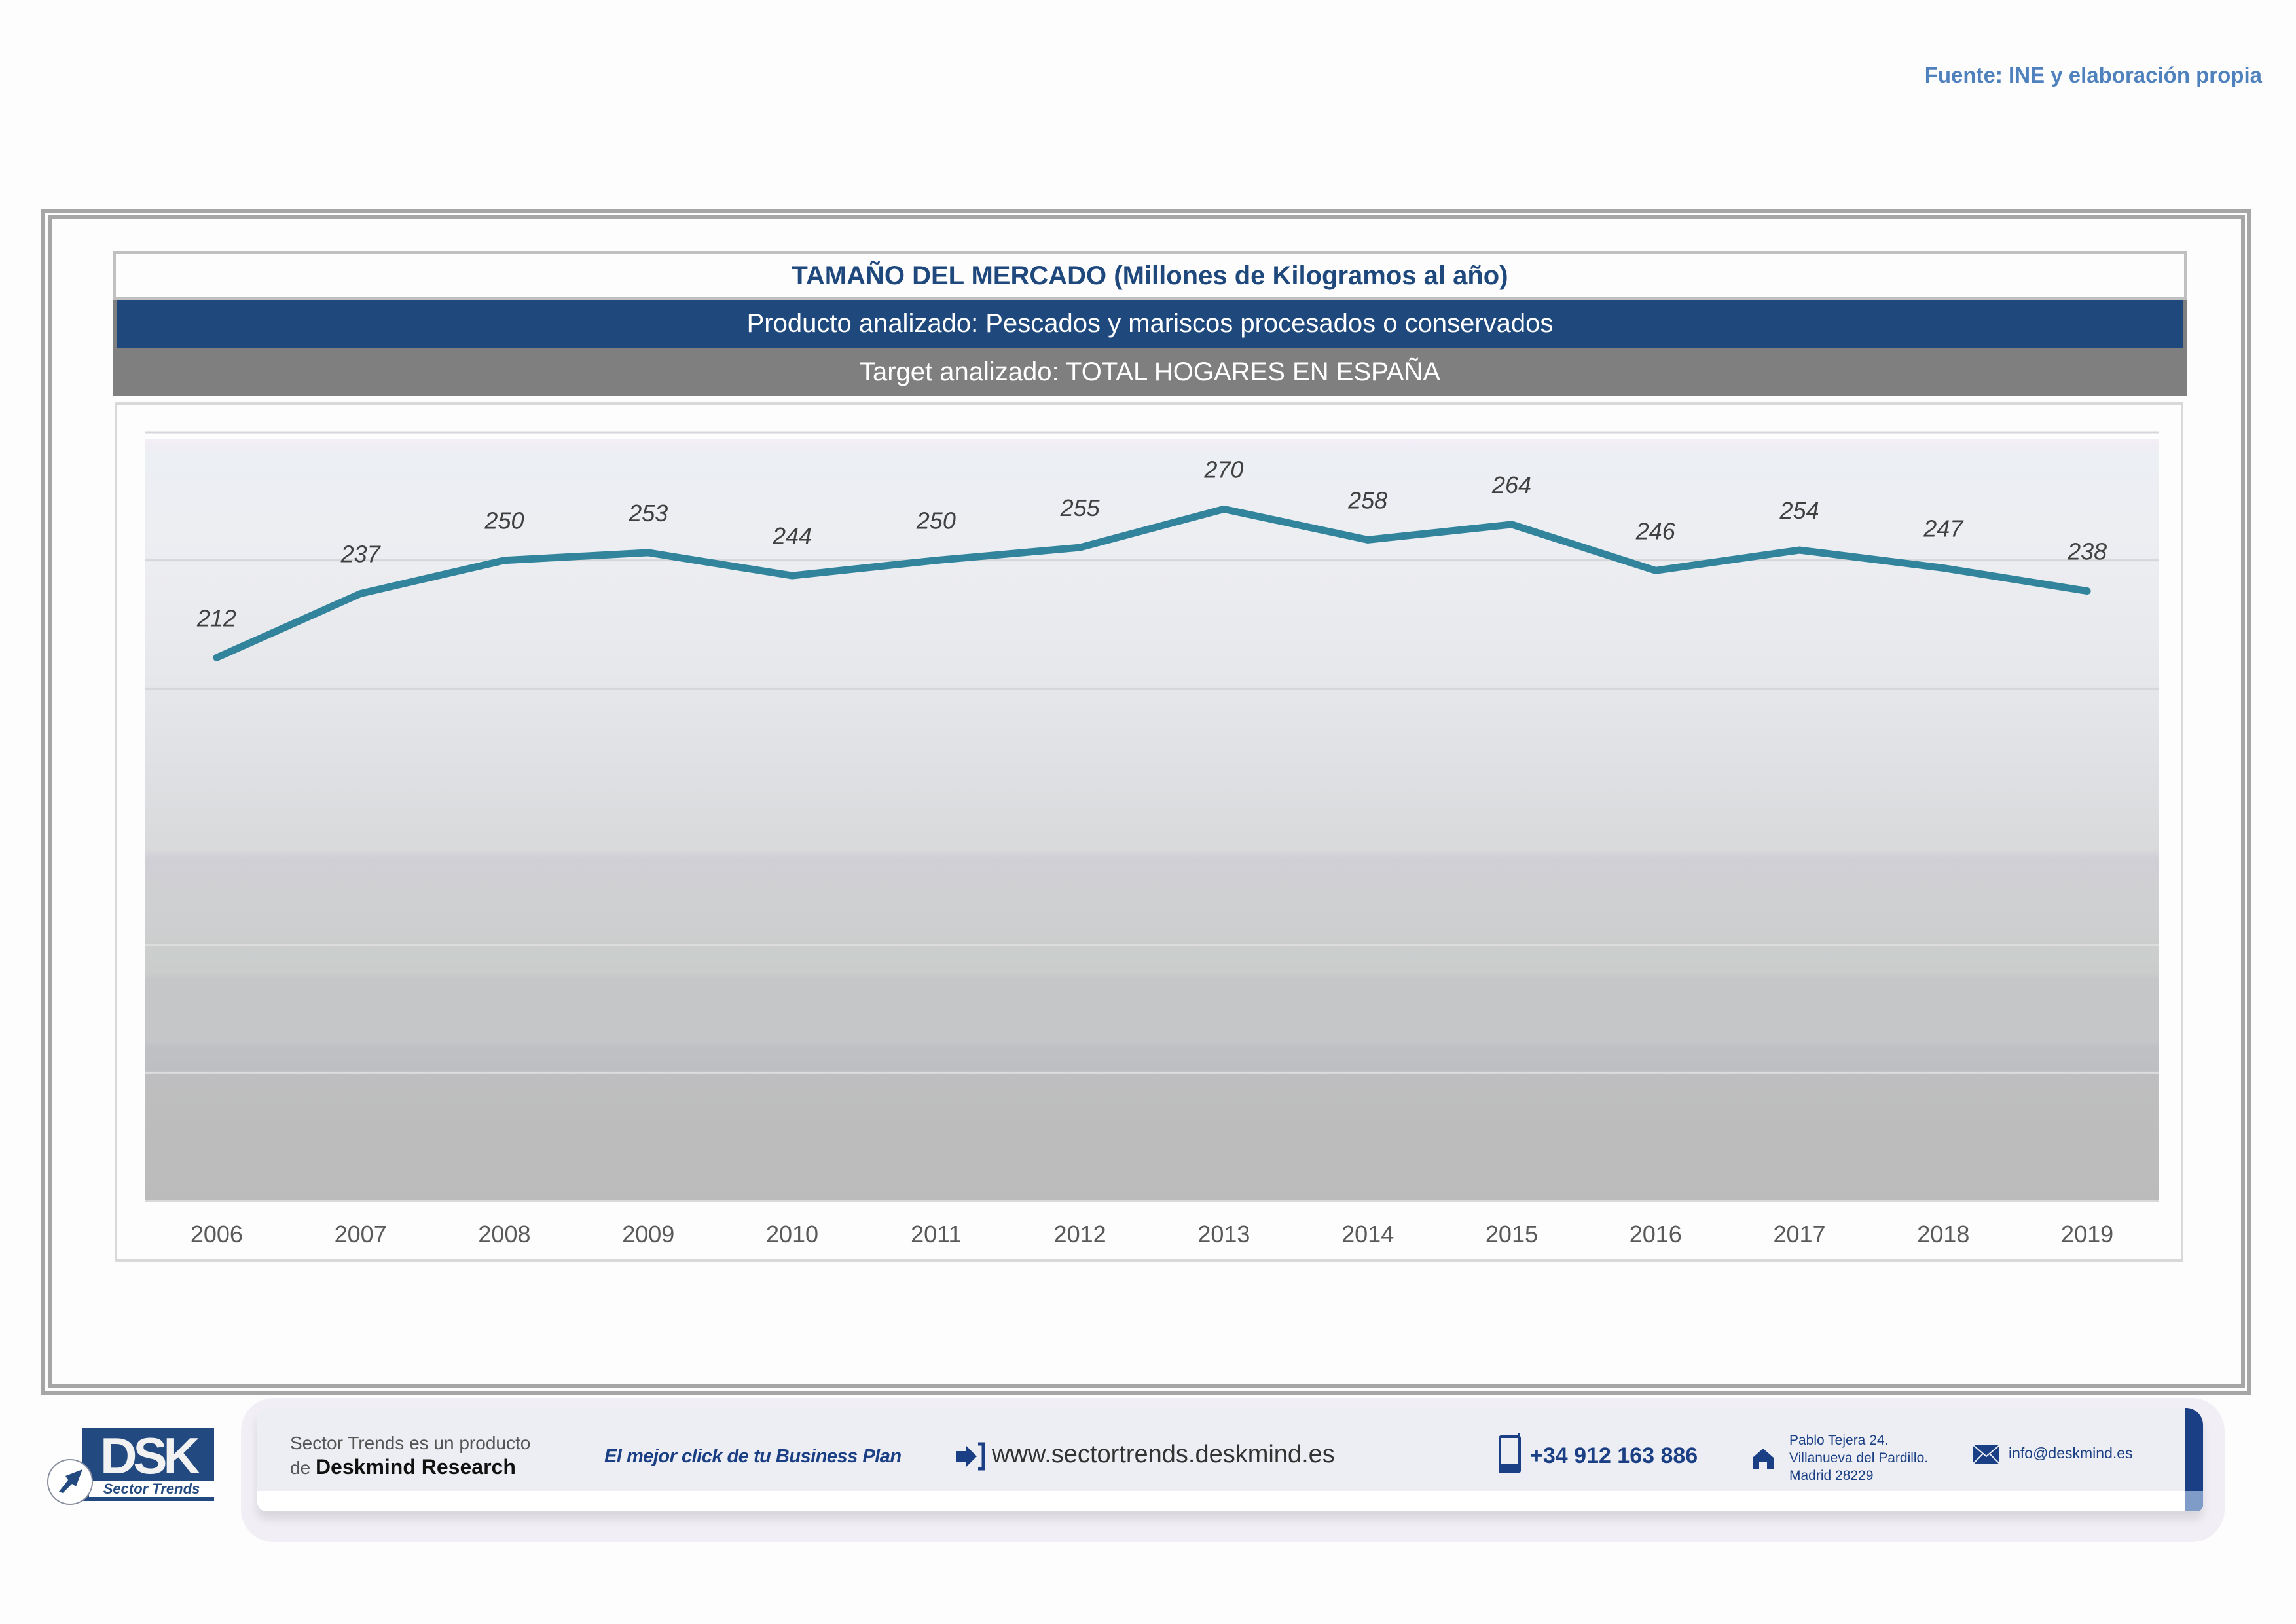 The image size is (2296, 1624). What do you see at coordinates (1799, 1234) in the screenshot?
I see `x-tick-label: 2017` at bounding box center [1799, 1234].